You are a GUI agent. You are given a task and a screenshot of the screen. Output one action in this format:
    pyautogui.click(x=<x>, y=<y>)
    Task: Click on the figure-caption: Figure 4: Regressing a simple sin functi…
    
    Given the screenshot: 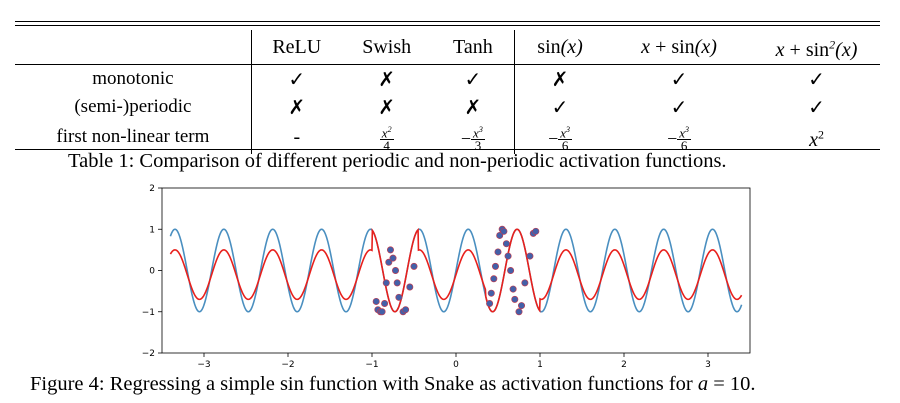 What is the action you would take?
    pyautogui.click(x=393, y=384)
    